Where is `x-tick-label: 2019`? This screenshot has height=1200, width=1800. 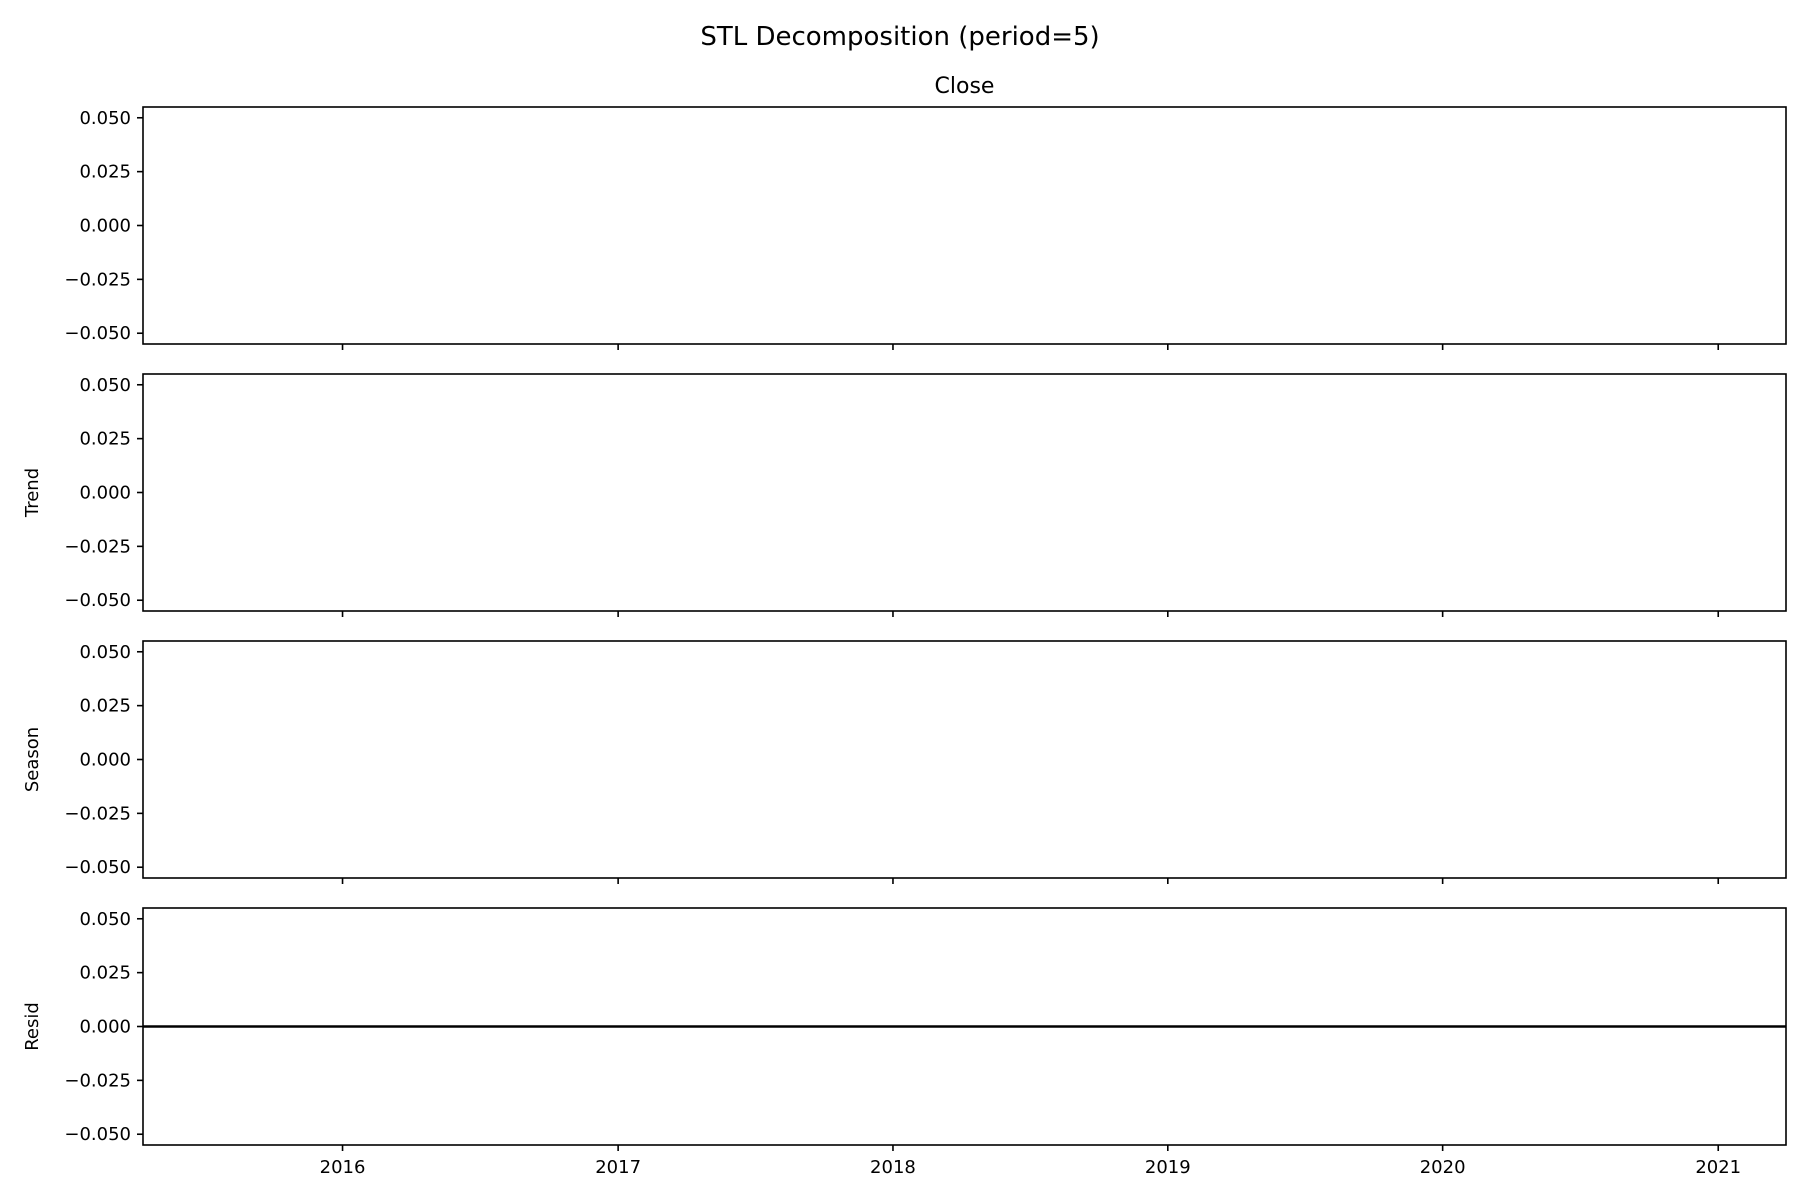 x-tick-label: 2019 is located at coordinates (1168, 1167).